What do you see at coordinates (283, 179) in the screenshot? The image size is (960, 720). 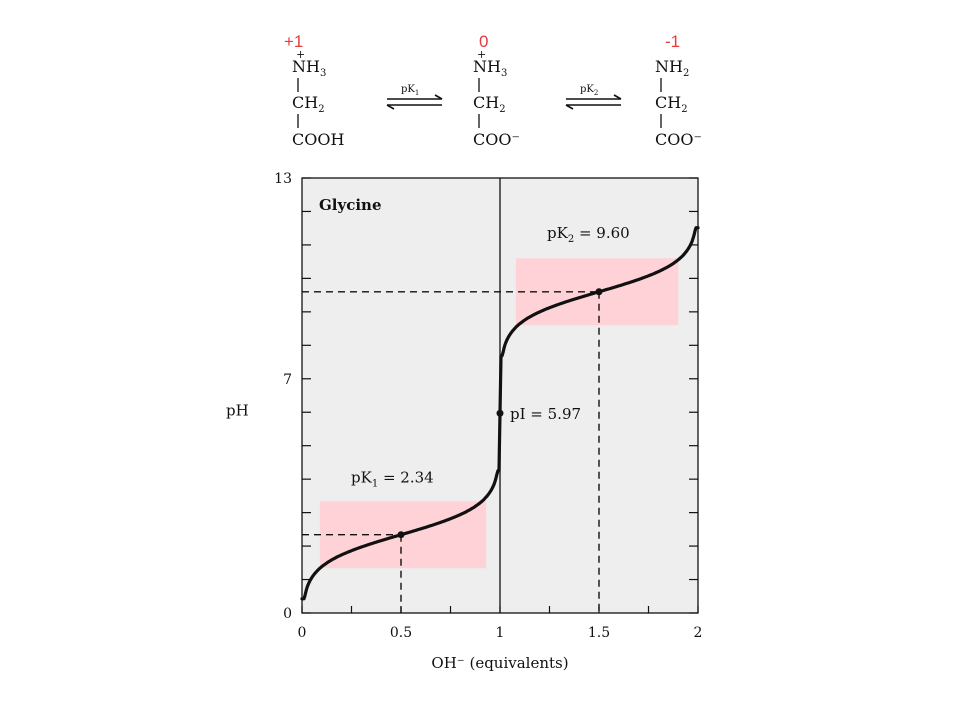 I see `y-tick-label: 13` at bounding box center [283, 179].